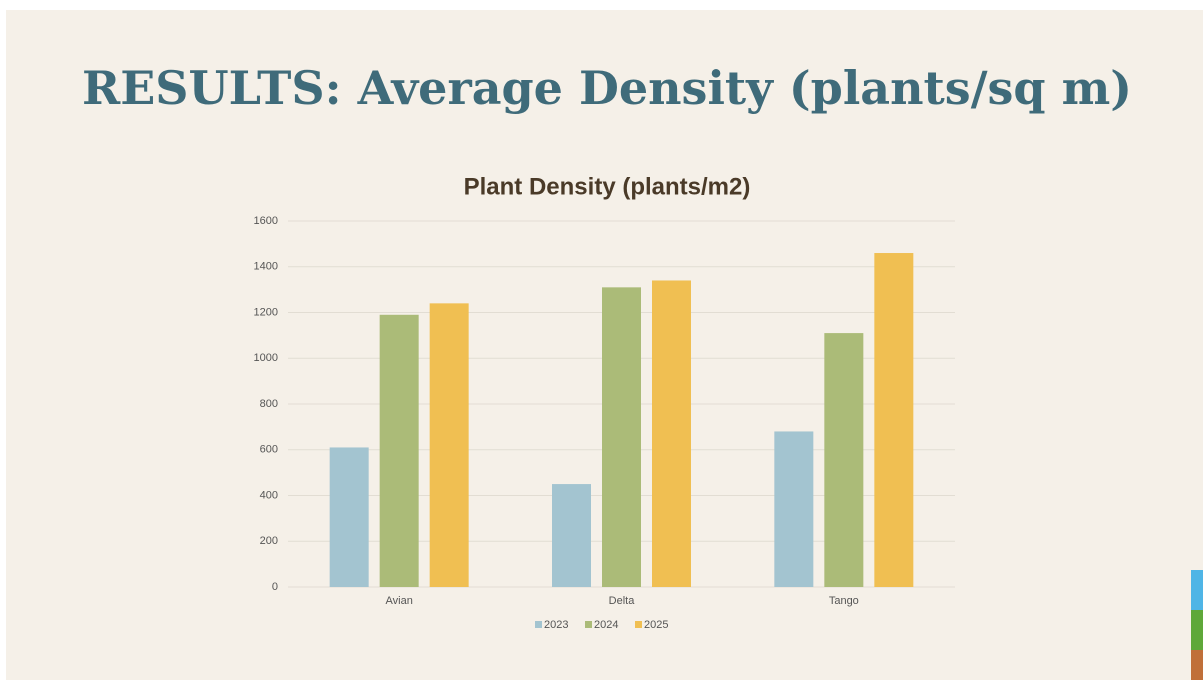 This screenshot has width=1203, height=680. Describe the element at coordinates (1197, 665) in the screenshot. I see `soil` at that location.